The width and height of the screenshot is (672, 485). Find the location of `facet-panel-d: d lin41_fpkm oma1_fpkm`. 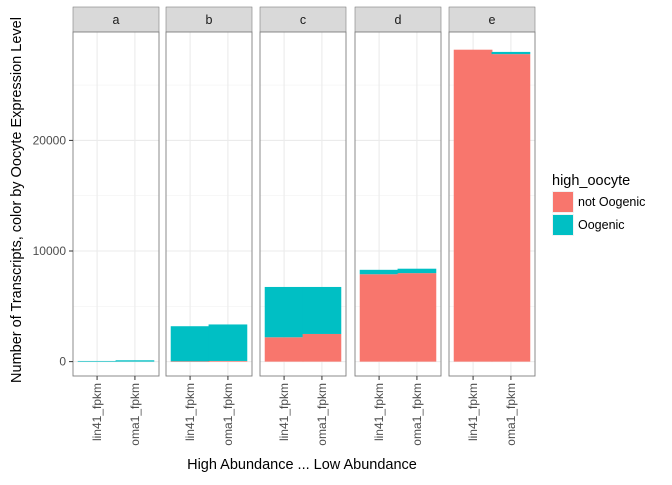

facet-panel-d: d lin41_fpkm oma1_fpkm is located at coordinates (398, 226).